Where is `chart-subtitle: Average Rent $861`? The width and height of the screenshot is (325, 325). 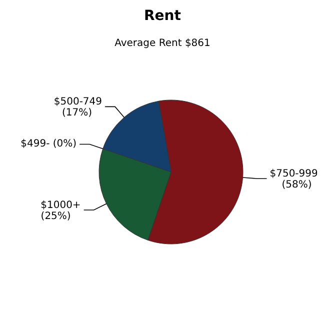 chart-subtitle: Average Rent $861 is located at coordinates (163, 43).